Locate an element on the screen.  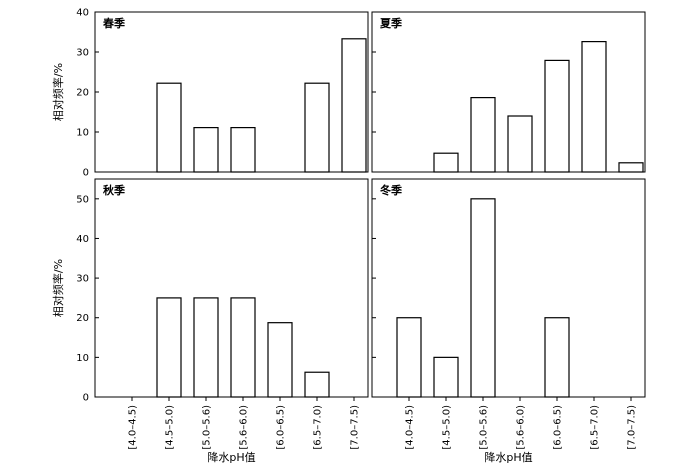
panel-title-0: 春季 is located at coordinates (114, 23).